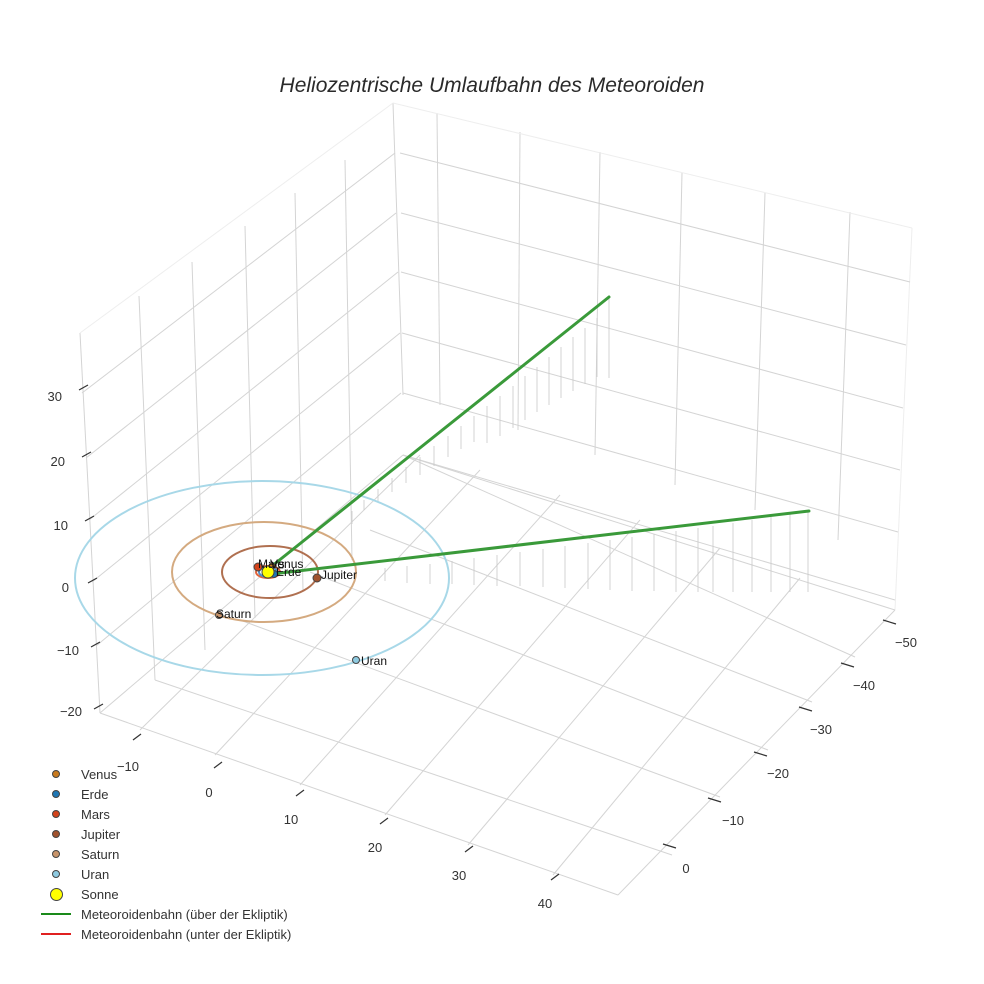  I want to click on svg-text: Mars, so click(271, 564).